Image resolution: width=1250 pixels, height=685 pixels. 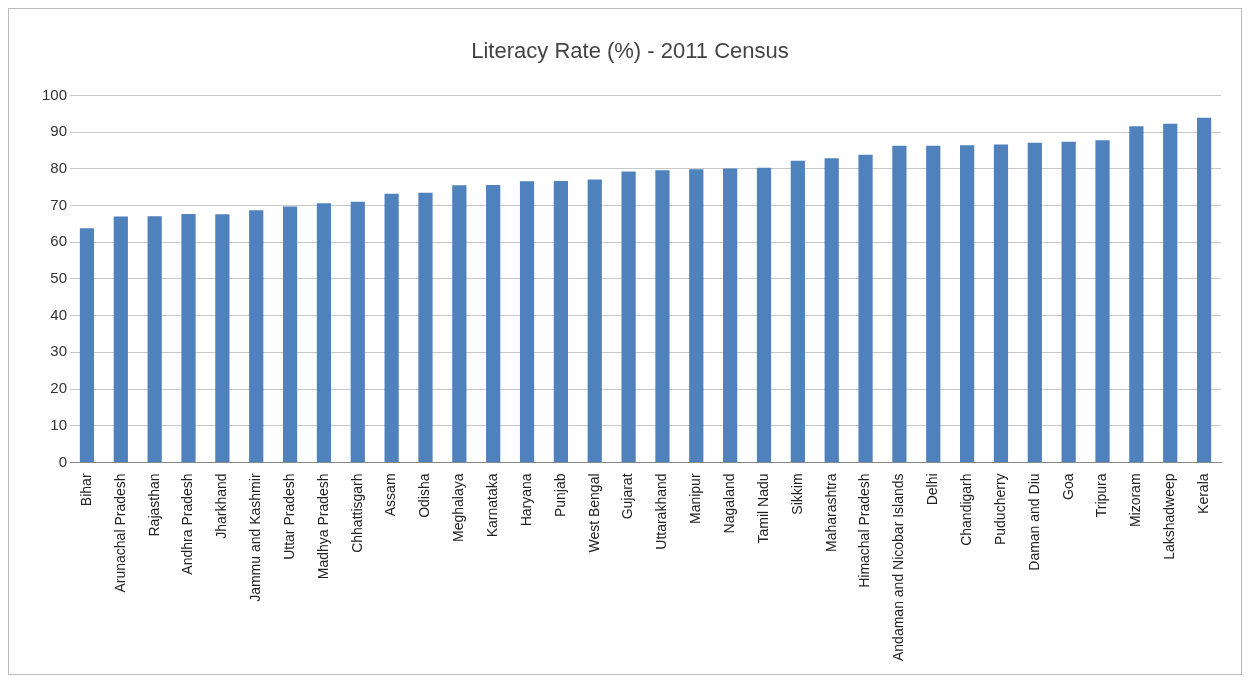 What do you see at coordinates (424, 495) in the screenshot?
I see `x-tick-label: Odisha` at bounding box center [424, 495].